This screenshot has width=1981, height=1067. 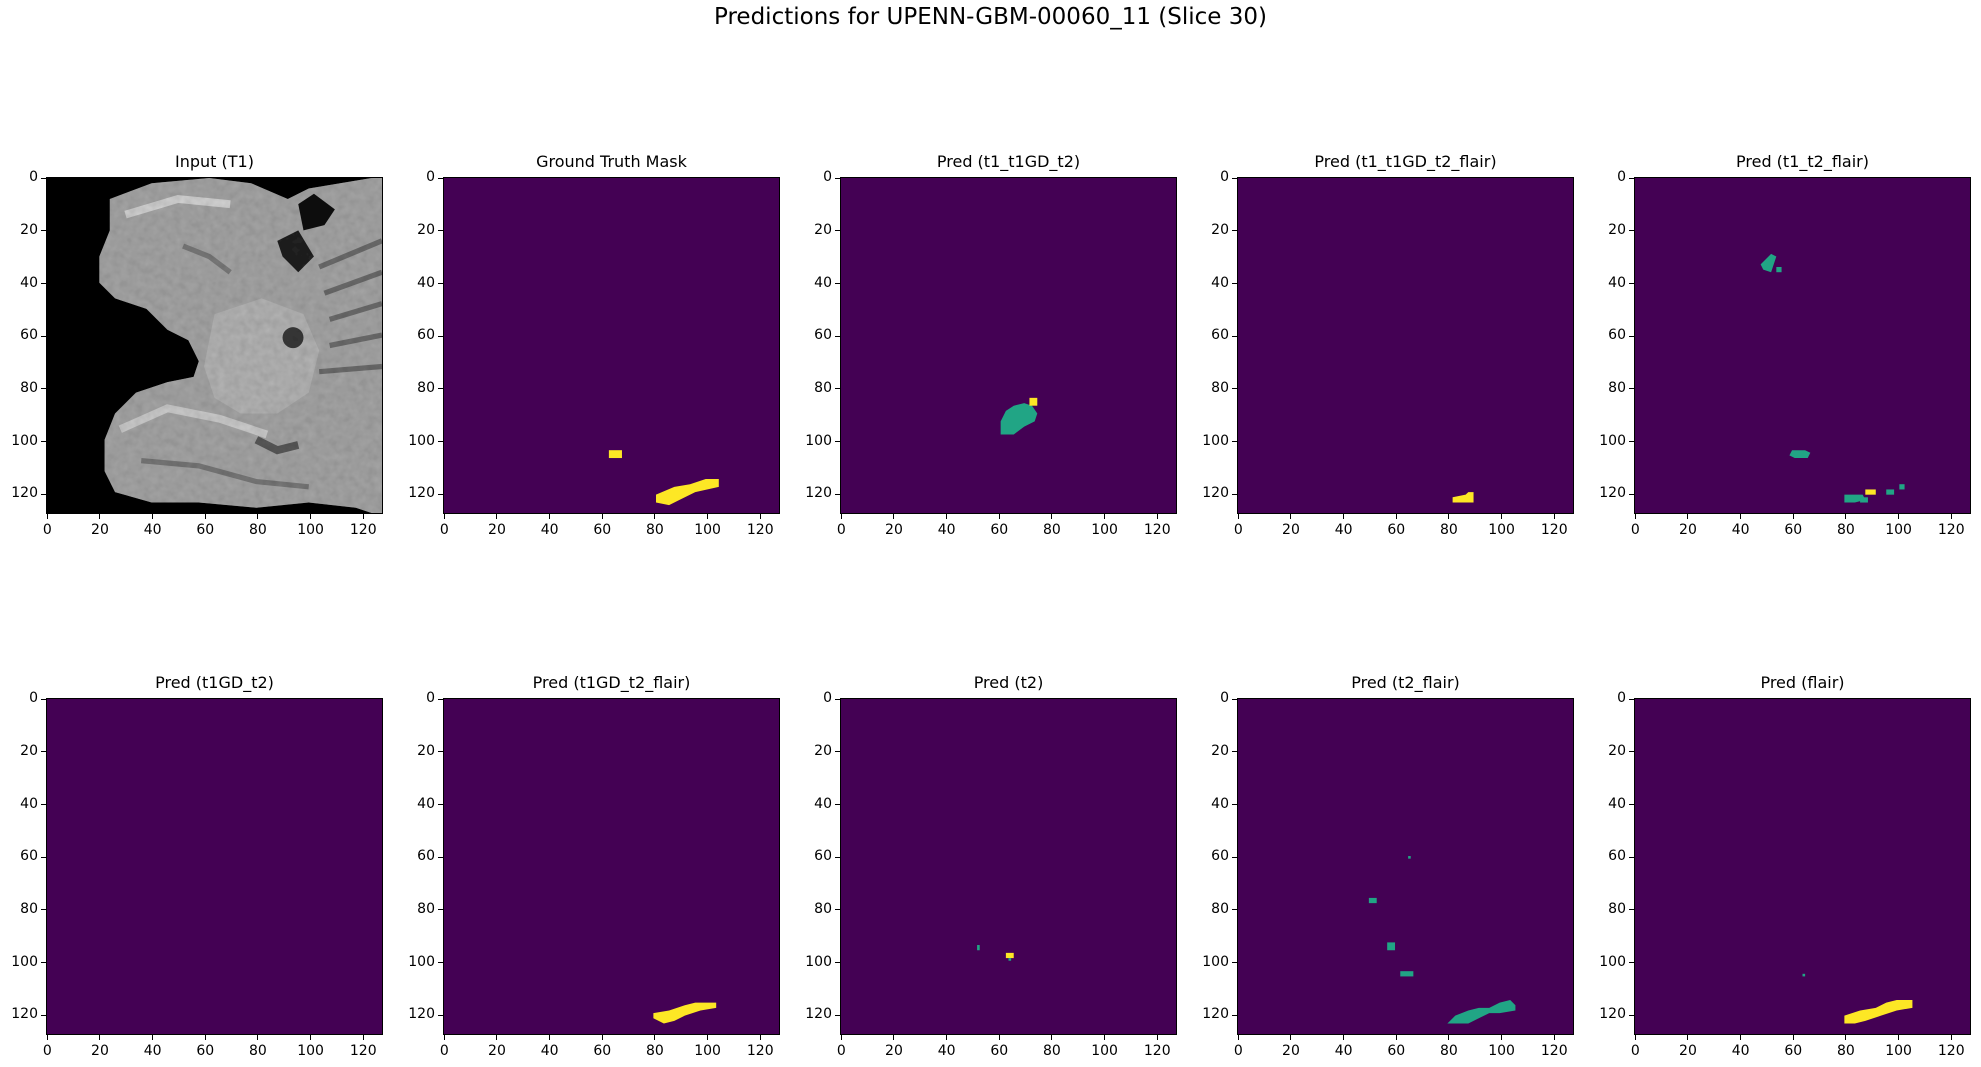 What do you see at coordinates (1802, 161) in the screenshot?
I see `panel-title: Pred (t1_t2_flair)` at bounding box center [1802, 161].